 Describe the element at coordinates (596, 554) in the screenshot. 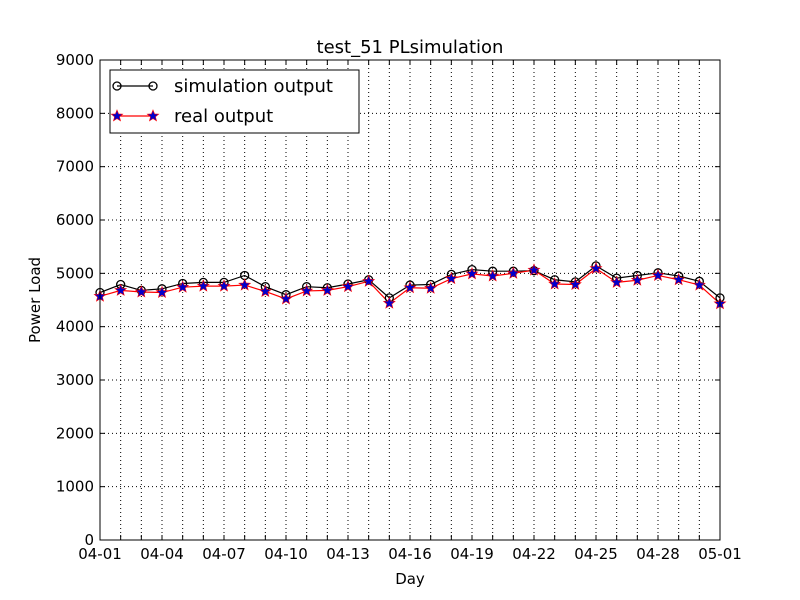

I see `x-tick-label: 04-25` at that location.